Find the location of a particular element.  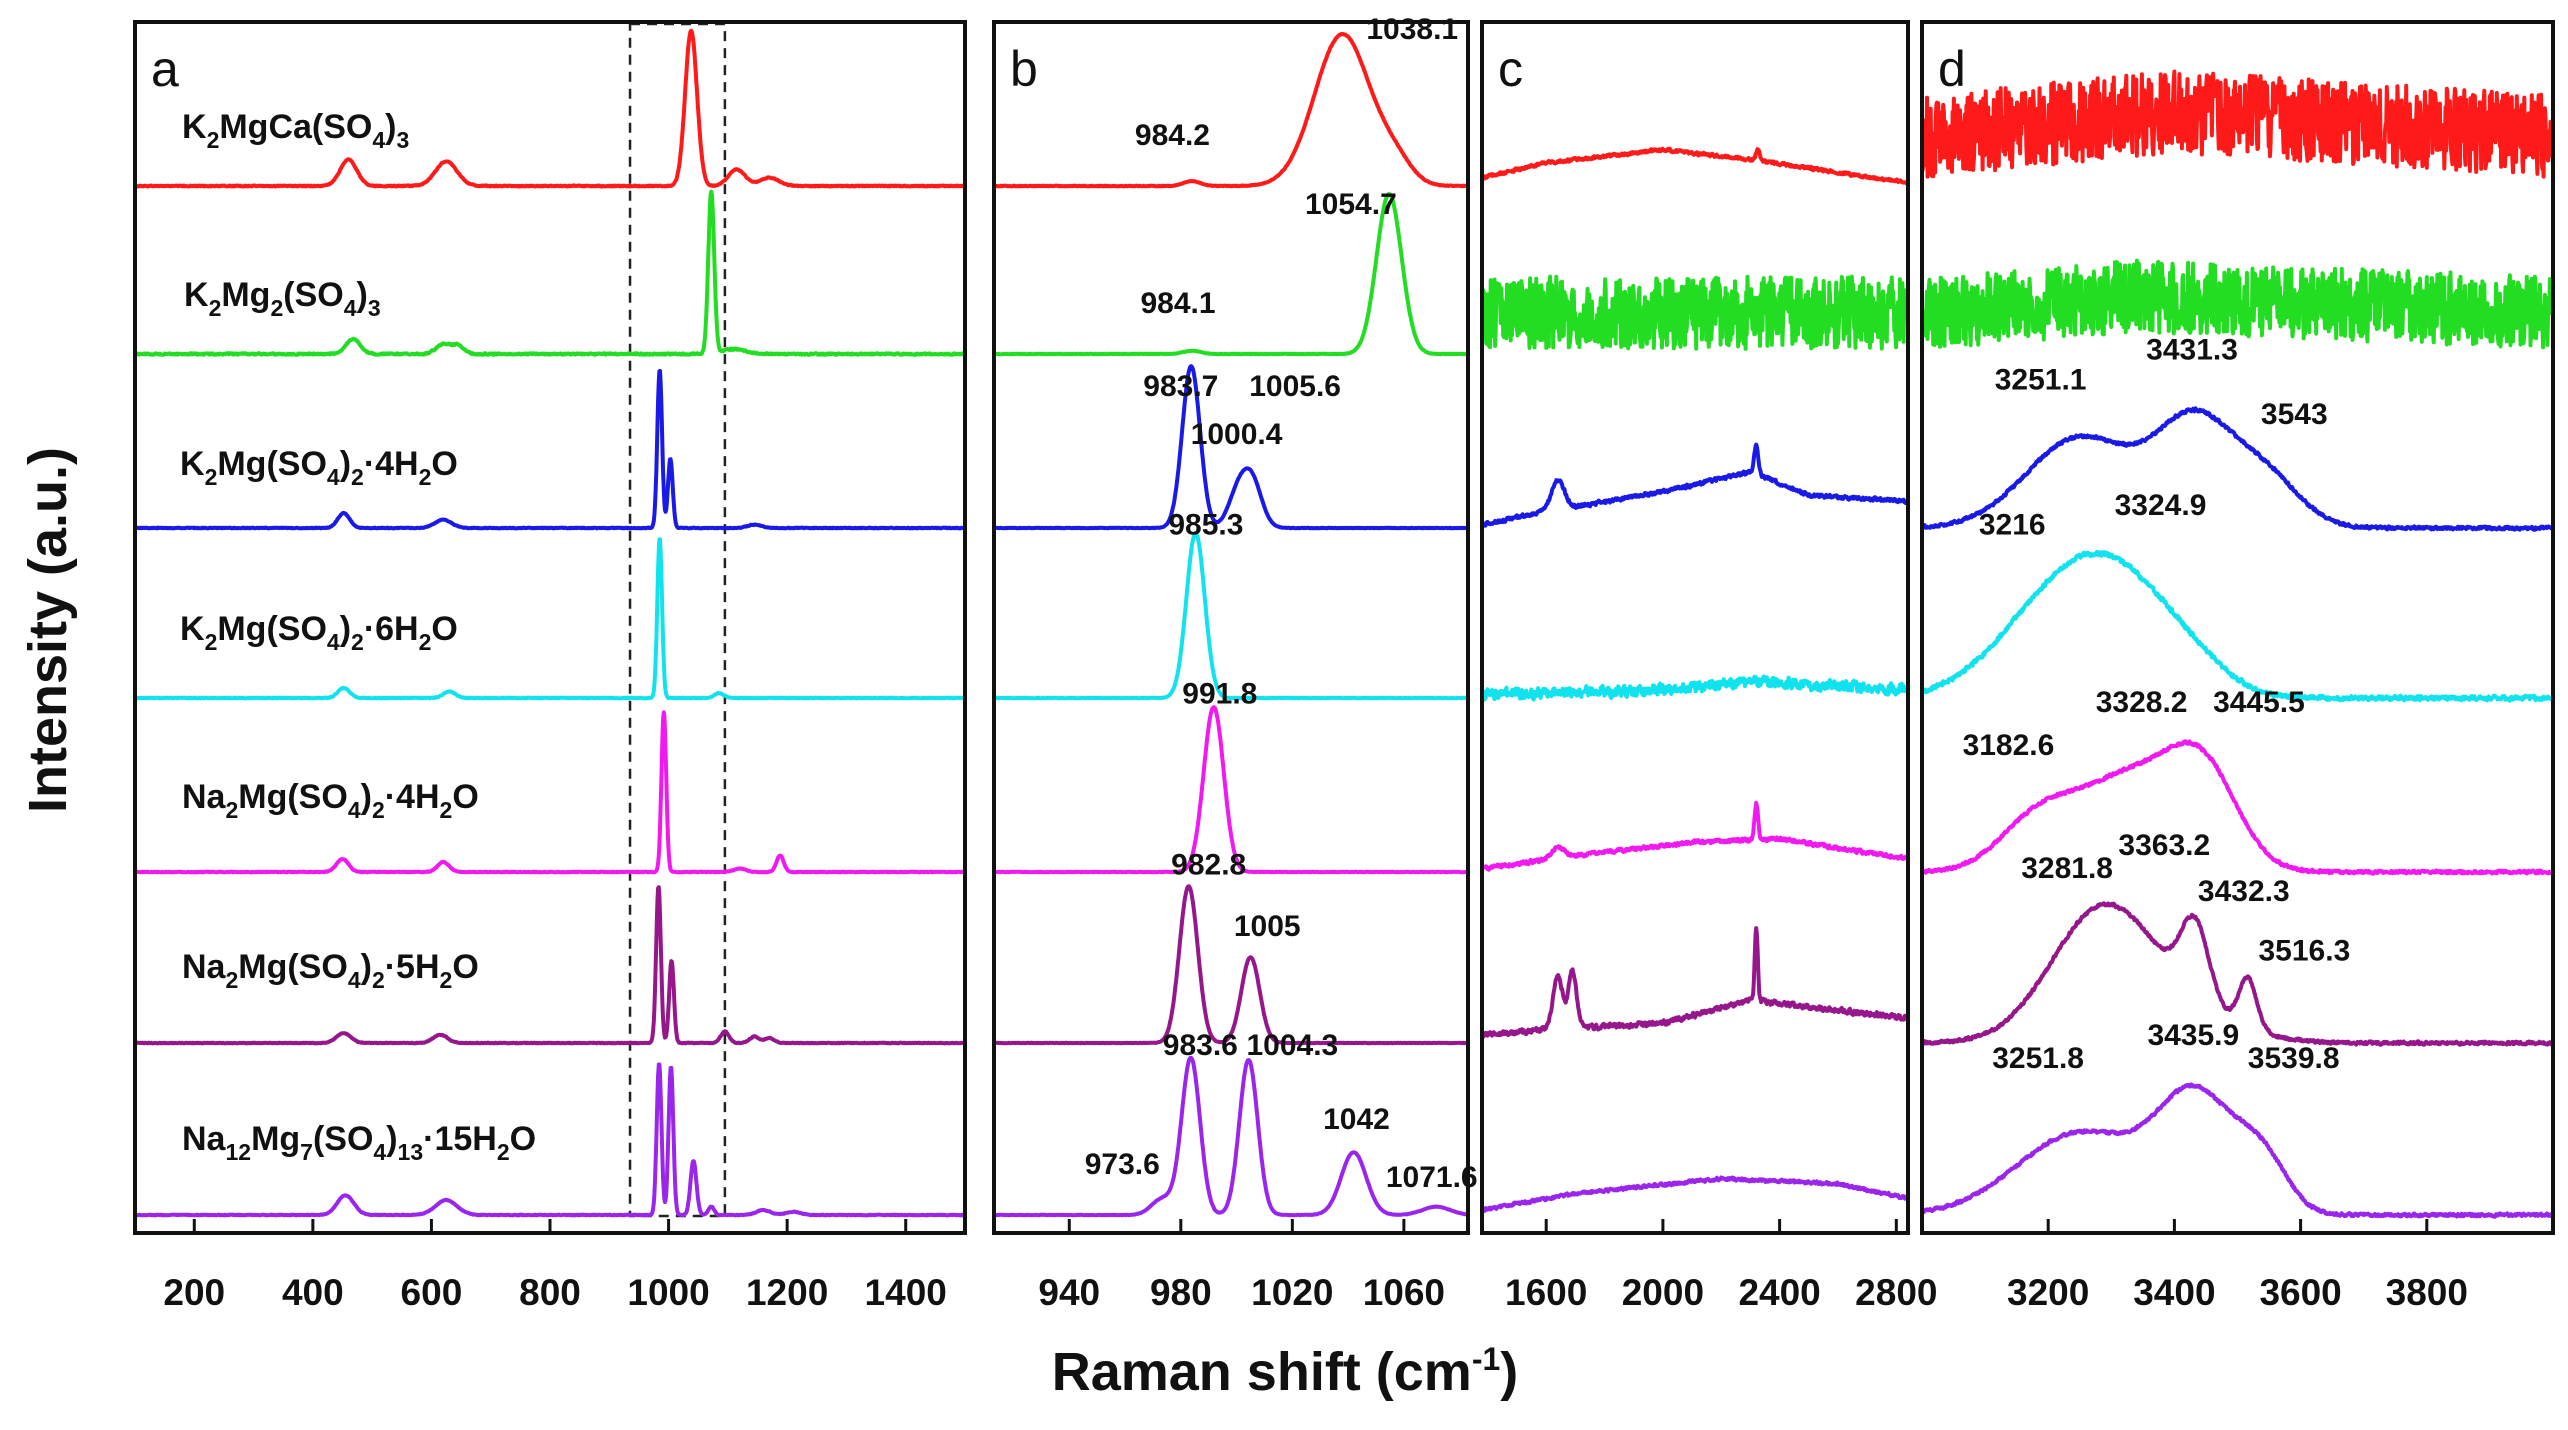

peak-label: 973.6 is located at coordinates (1122, 1164).